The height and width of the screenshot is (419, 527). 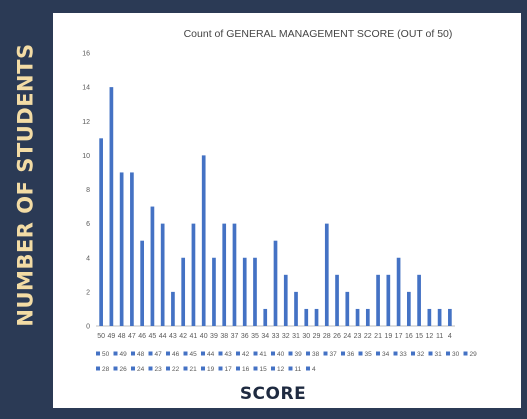 What do you see at coordinates (124, 369) in the screenshot?
I see `legend-label: 26` at bounding box center [124, 369].